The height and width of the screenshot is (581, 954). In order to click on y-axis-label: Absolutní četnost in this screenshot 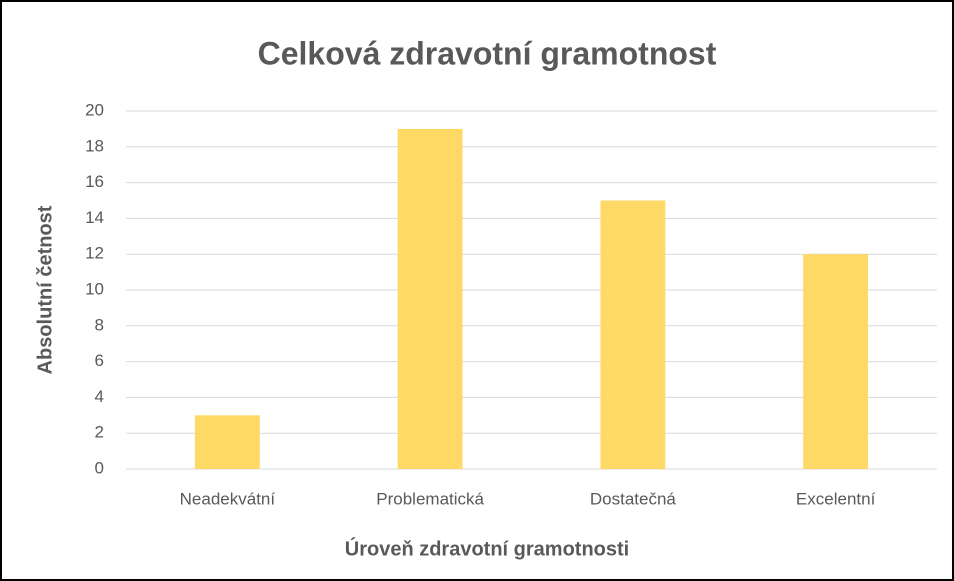, I will do `click(45, 289)`.